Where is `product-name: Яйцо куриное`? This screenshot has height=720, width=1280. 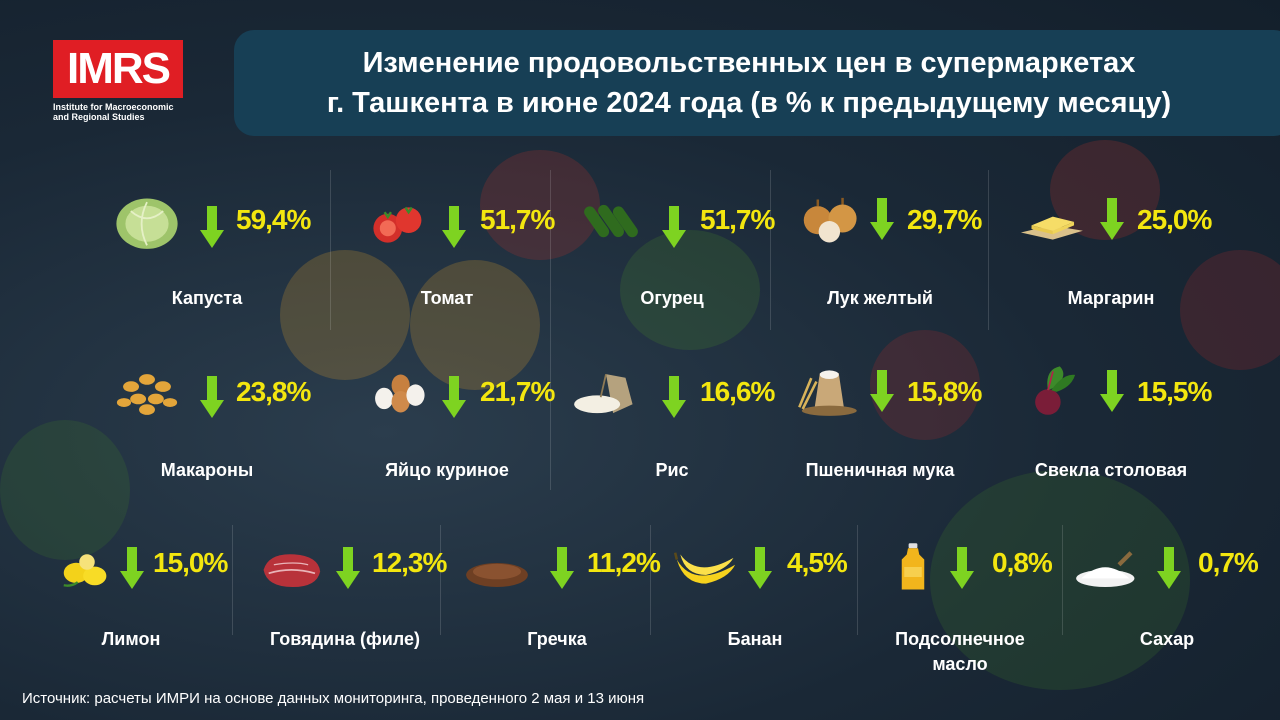 product-name: Яйцо куриное is located at coordinates (447, 470).